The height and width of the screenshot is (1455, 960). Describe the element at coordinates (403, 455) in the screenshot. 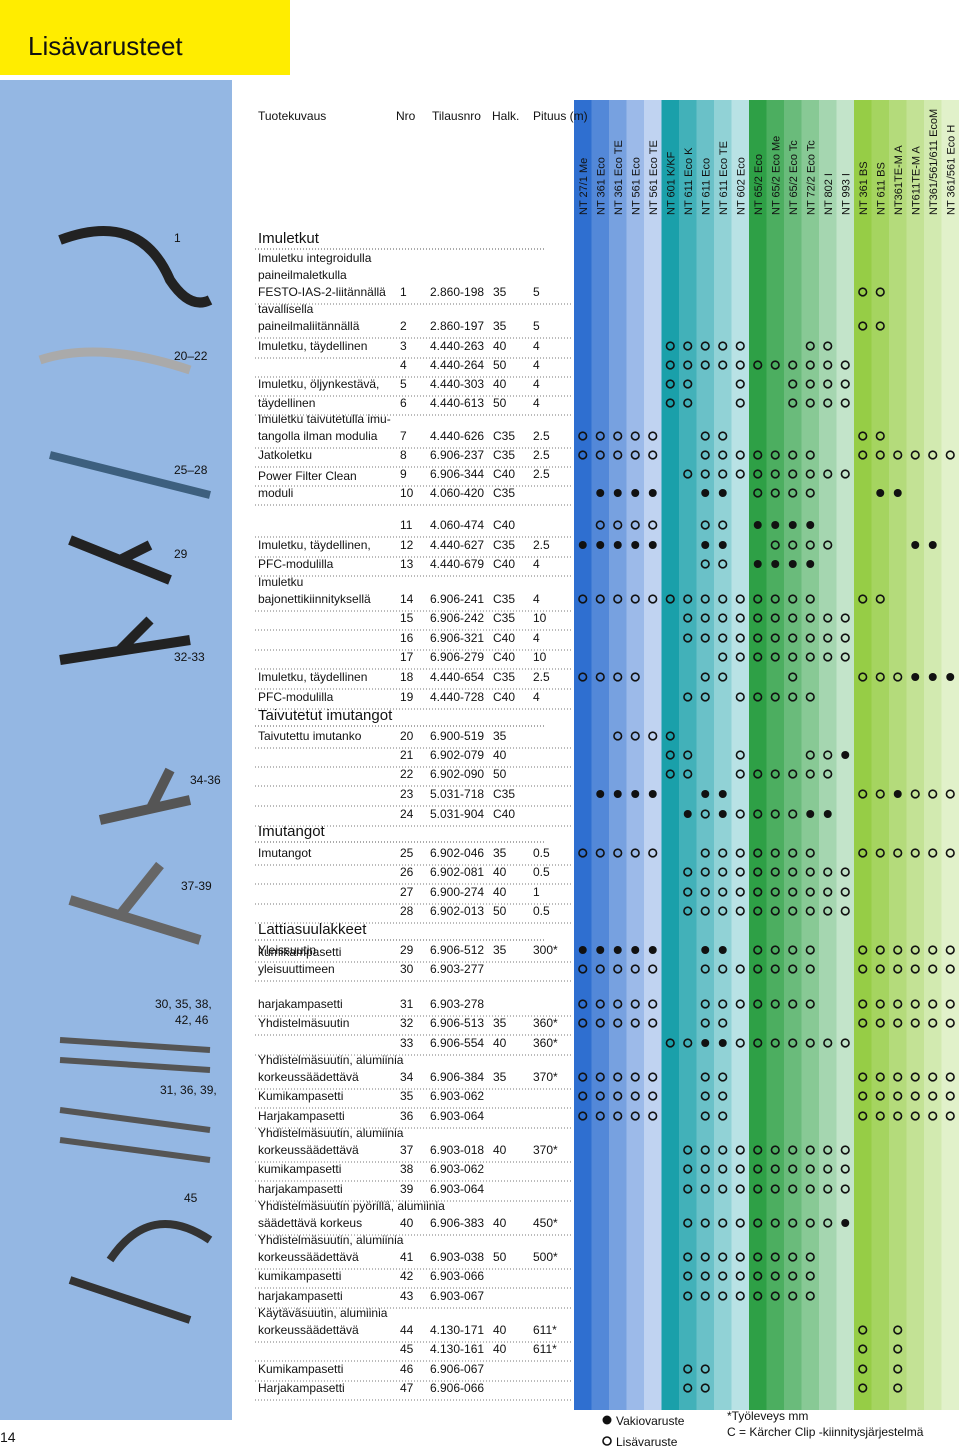

I see `nro: 8` at that location.